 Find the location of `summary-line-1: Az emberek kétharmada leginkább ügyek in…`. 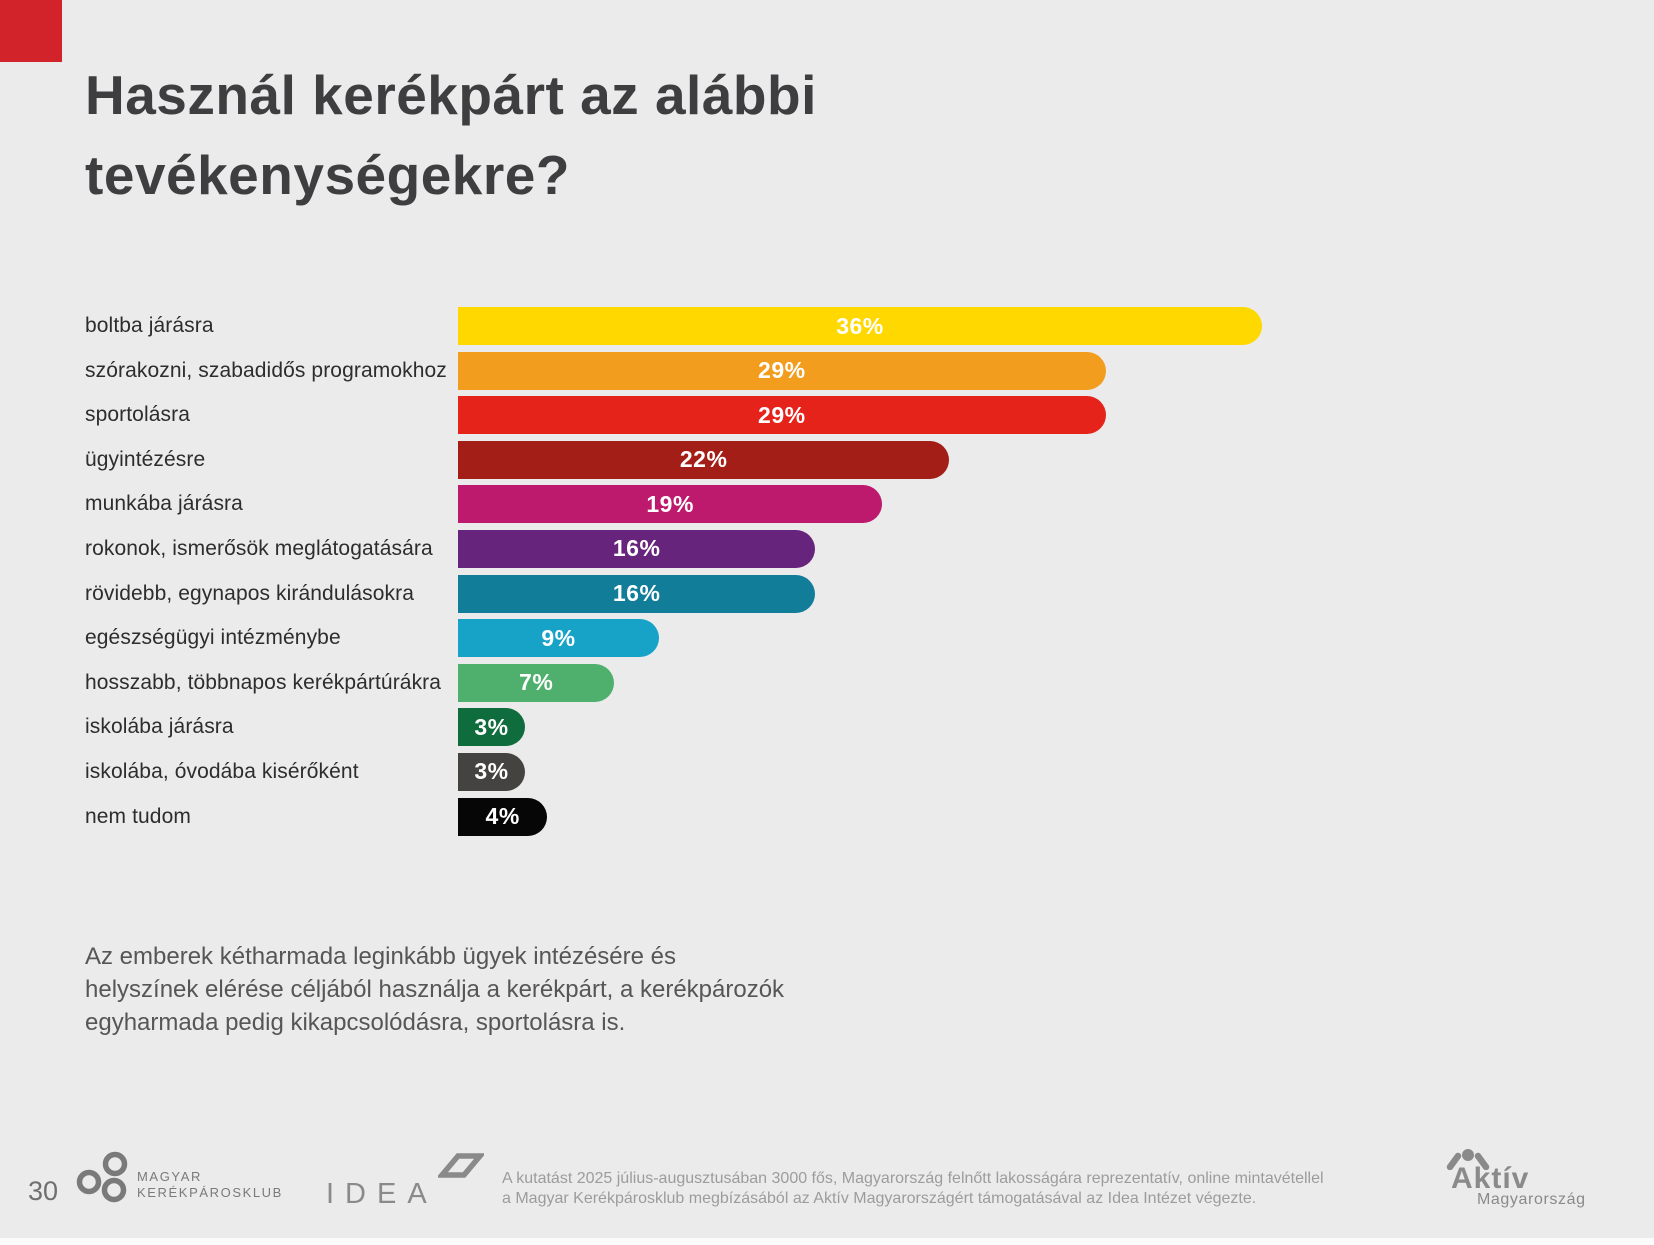

summary-line-1: Az emberek kétharmada leginkább ügyek in… is located at coordinates (380, 956).